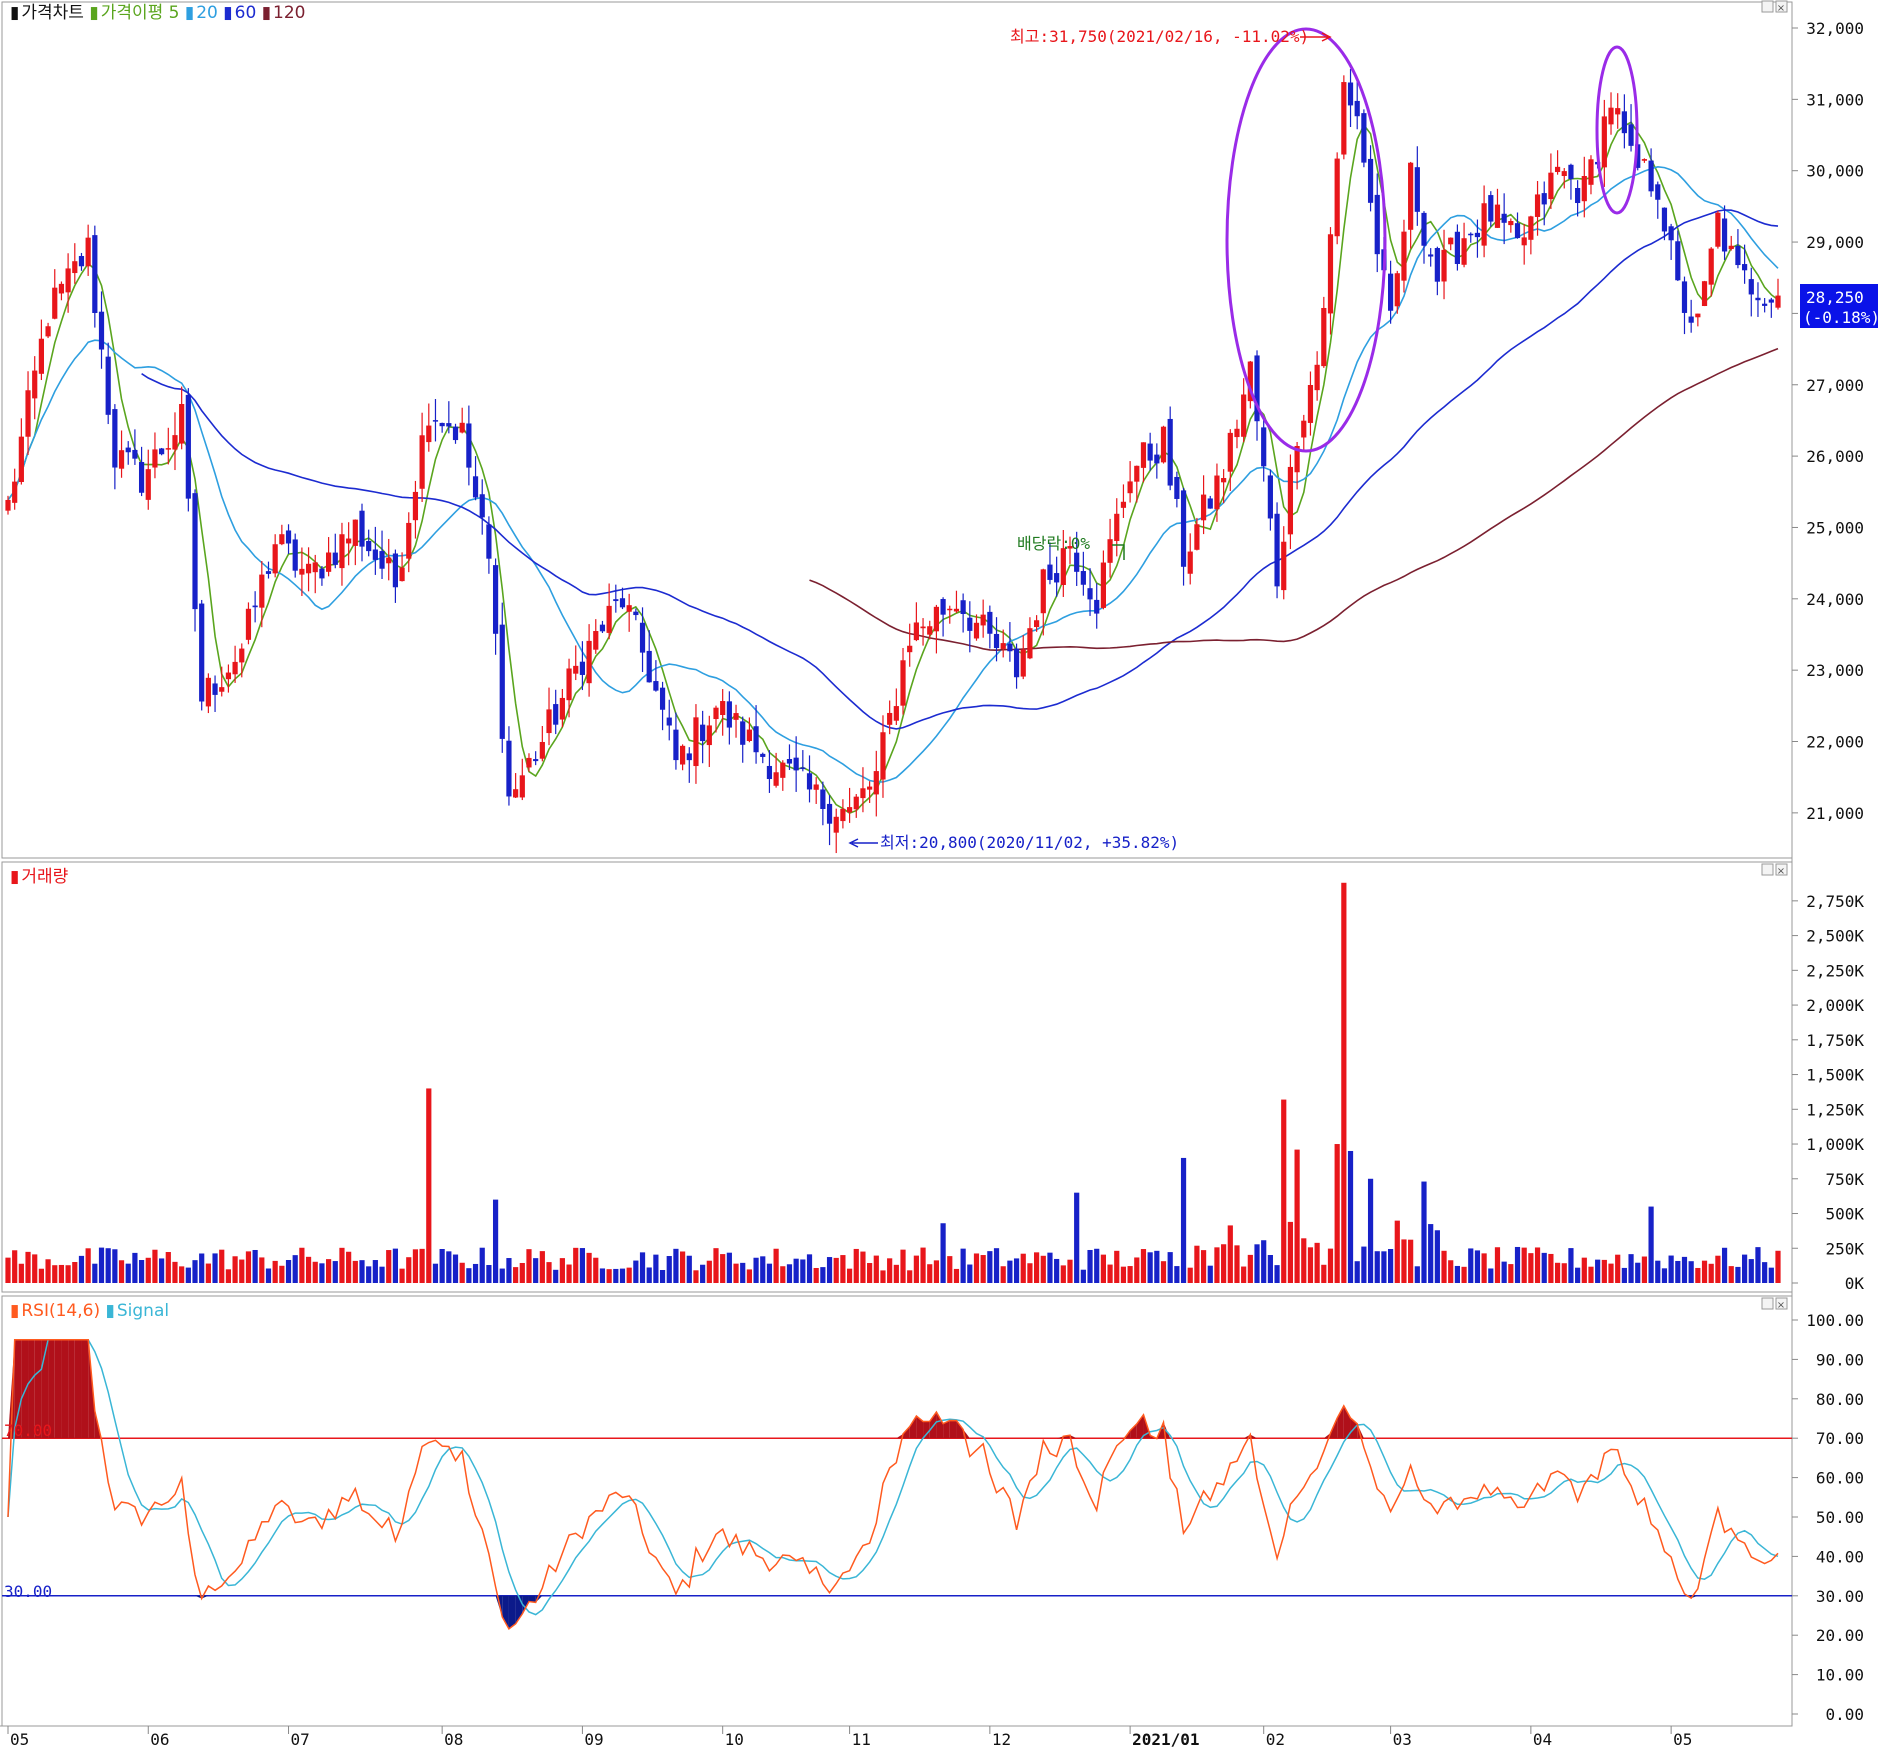 The width and height of the screenshot is (1880, 1751). Describe the element at coordinates (1855, 1283) in the screenshot. I see `volume-tick-label: 0K` at that location.